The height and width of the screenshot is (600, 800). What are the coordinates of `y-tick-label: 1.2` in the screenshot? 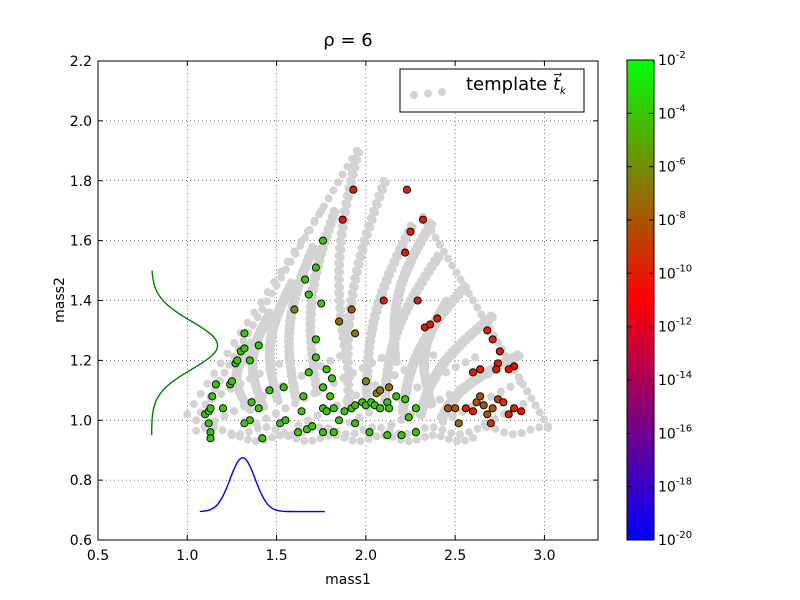 It's located at (81, 361).